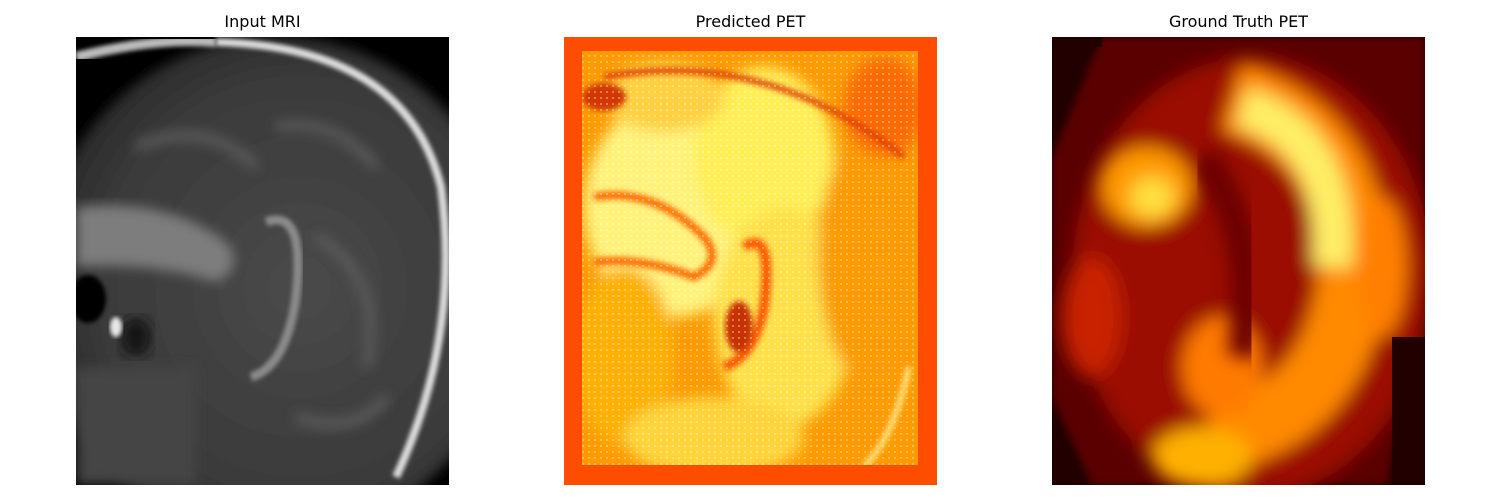 The width and height of the screenshot is (1500, 500). Describe the element at coordinates (262, 21) in the screenshot. I see `panel-title-input-mri: Input MRI` at that location.